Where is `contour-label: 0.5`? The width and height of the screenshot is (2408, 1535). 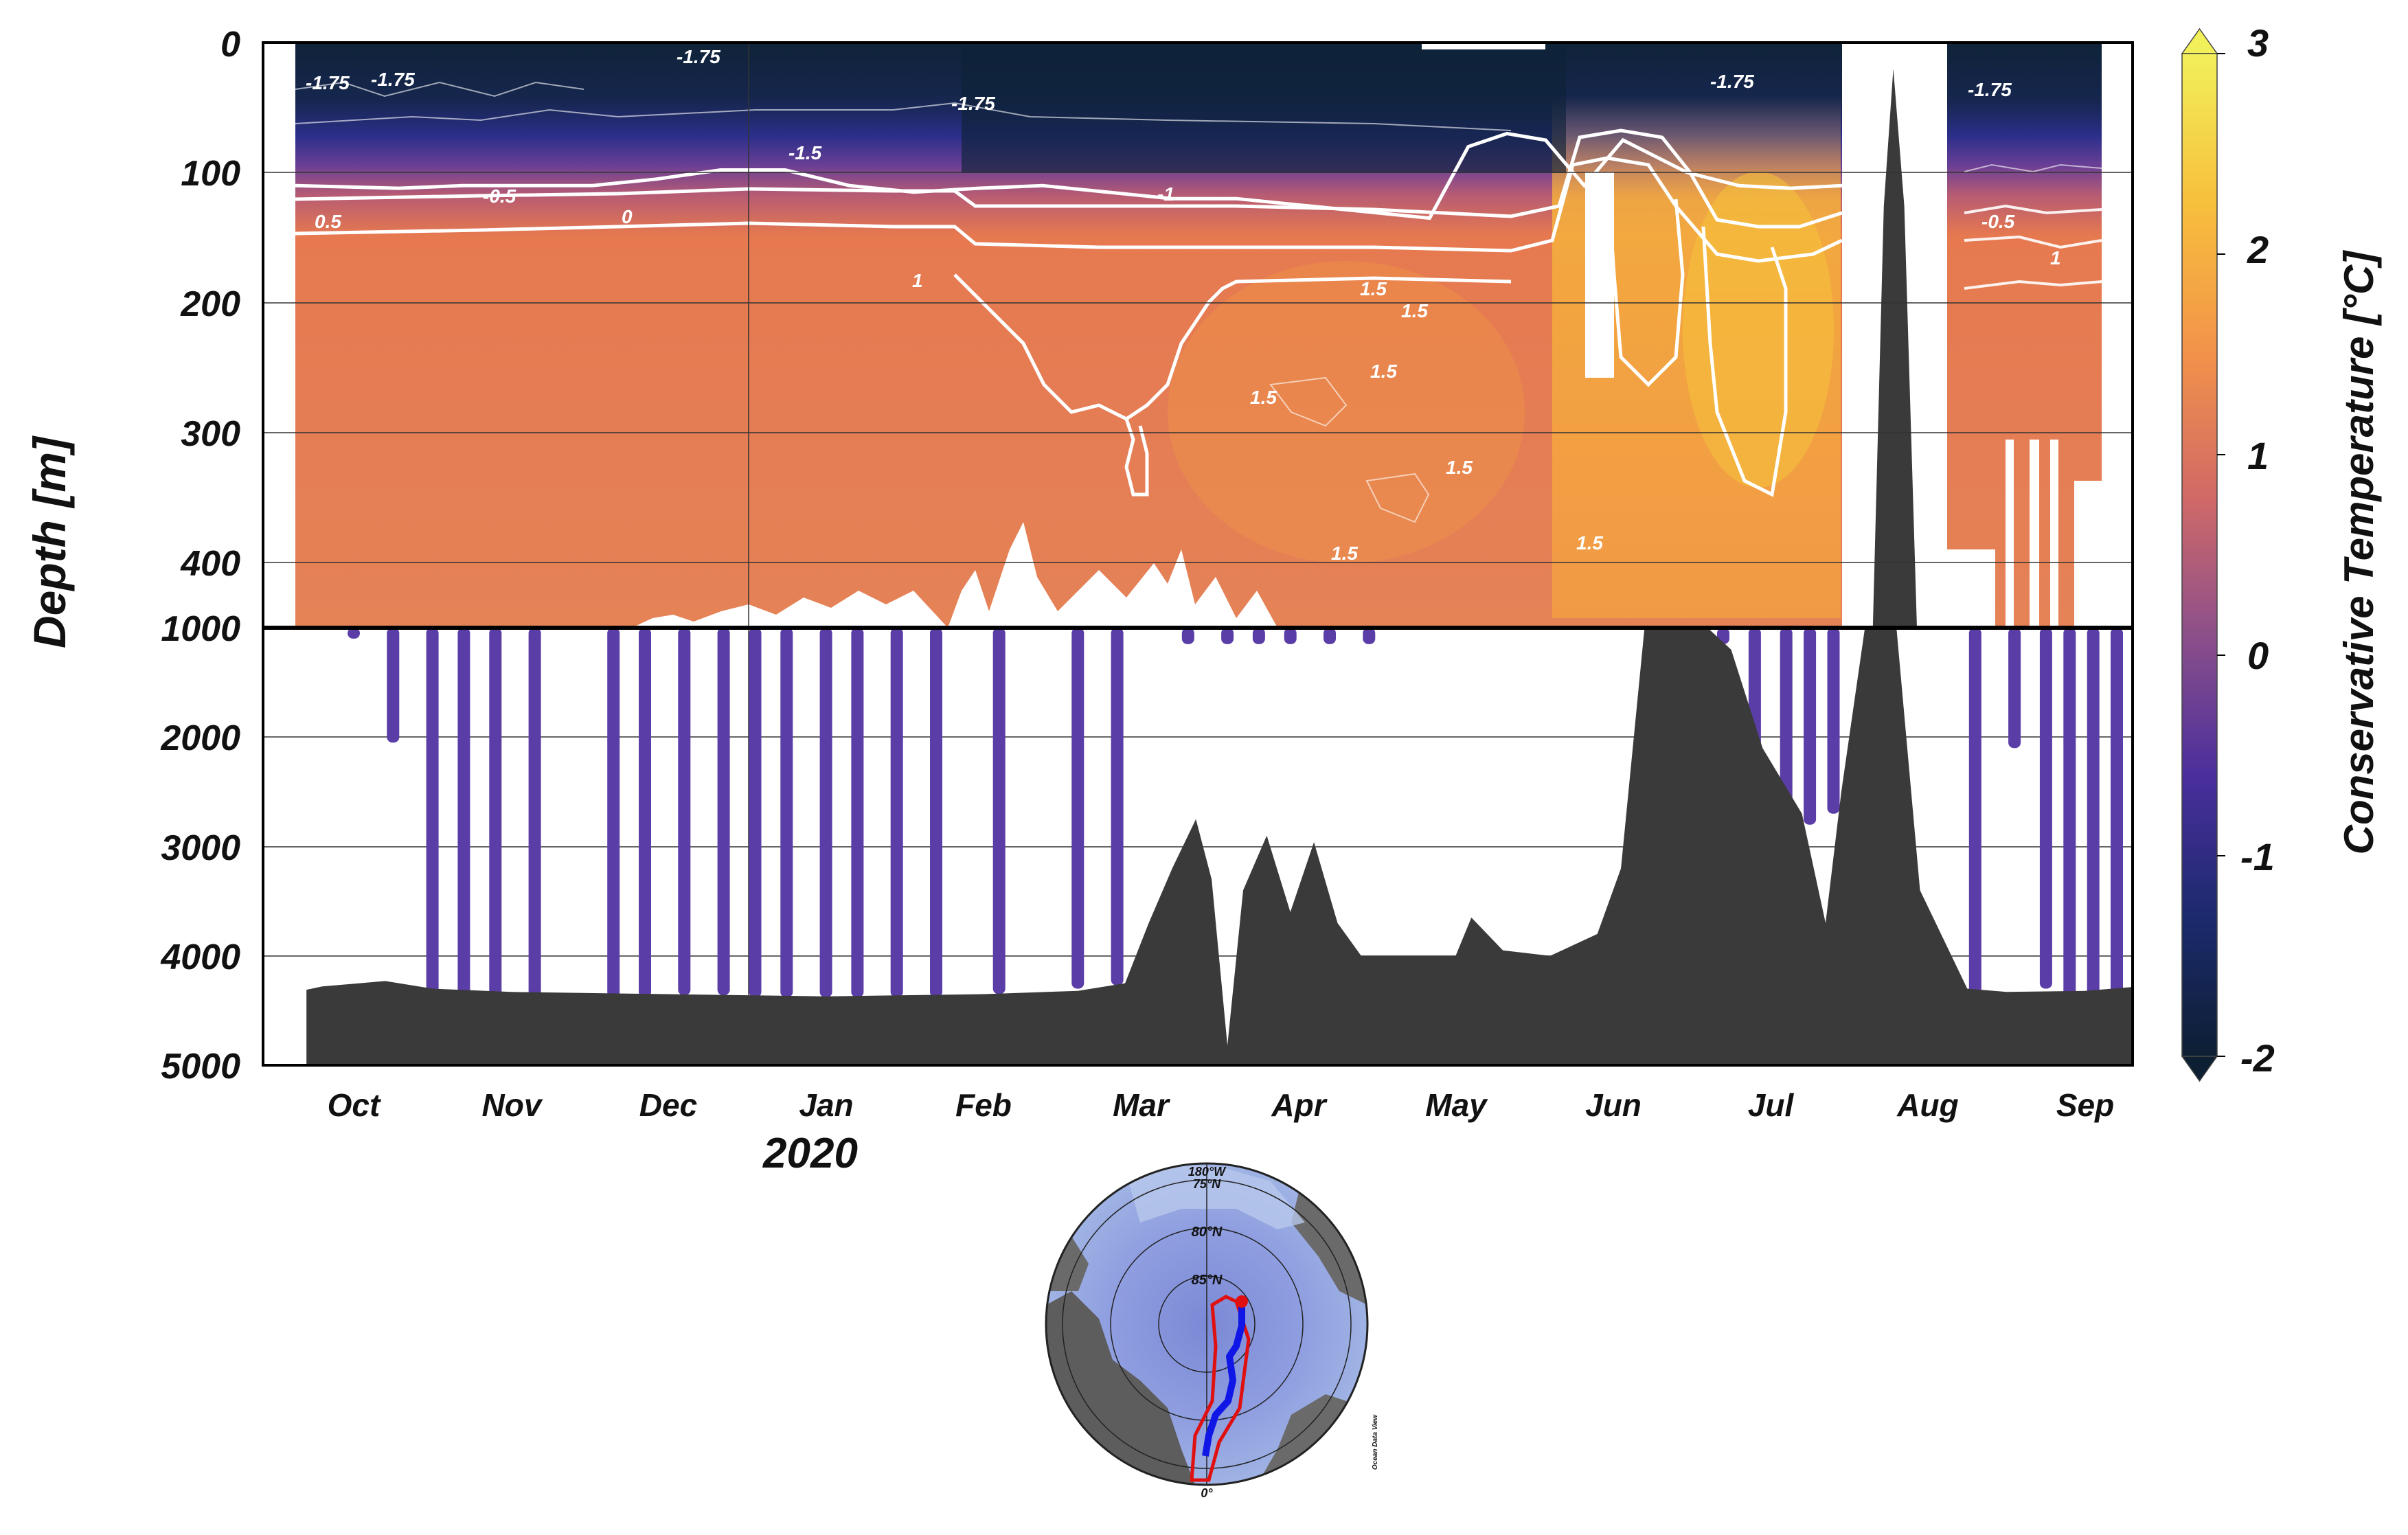 contour-label: 0.5 is located at coordinates (328, 222).